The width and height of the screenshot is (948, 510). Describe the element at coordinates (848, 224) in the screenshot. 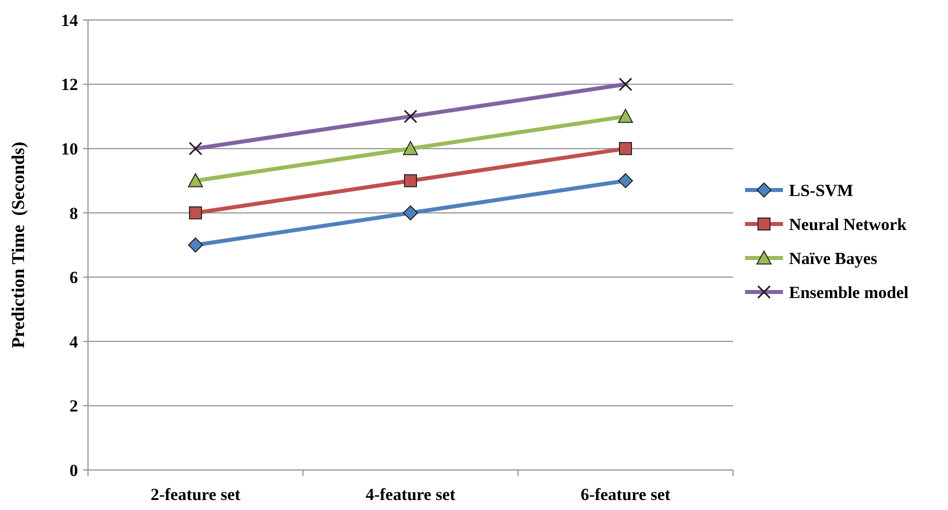

I see `legend-label: Neural Network` at that location.